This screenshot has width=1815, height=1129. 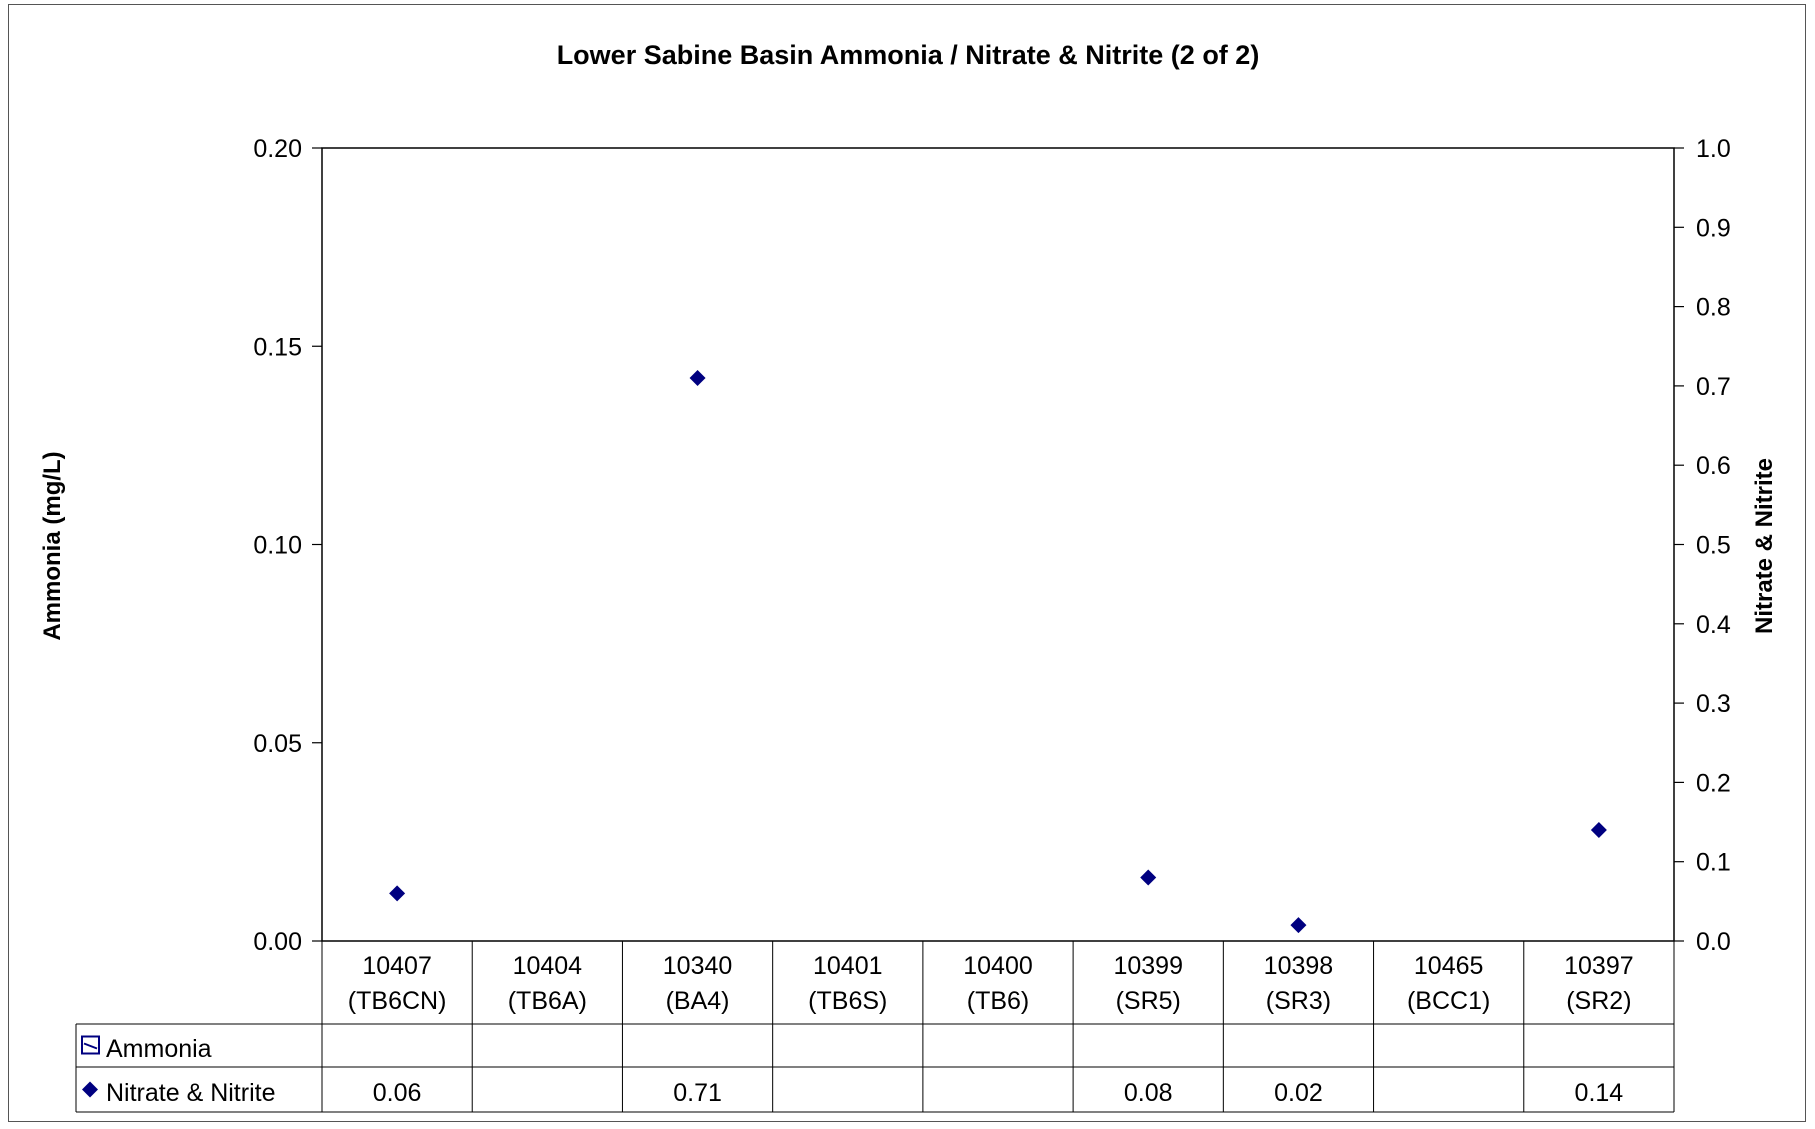 I want to click on ammonia-legend-stroke, so click(x=90, y=1046).